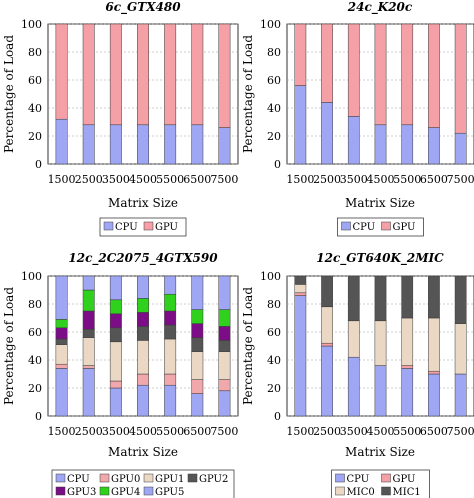  What do you see at coordinates (143, 483) in the screenshot?
I see `legend-box` at bounding box center [143, 483].